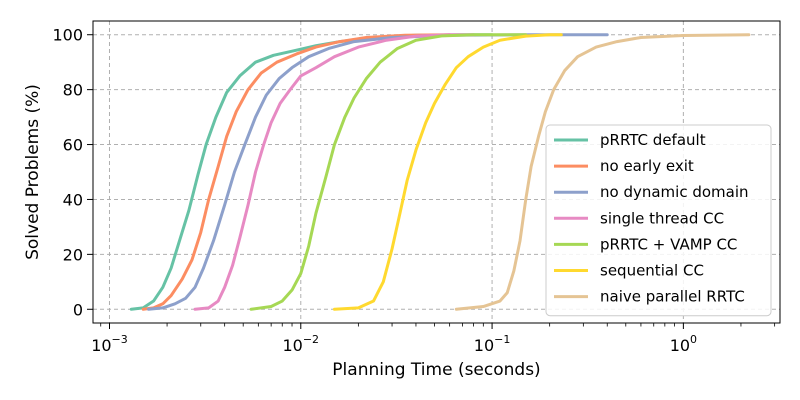  What do you see at coordinates (73, 199) in the screenshot?
I see `y-tick-label: 40` at bounding box center [73, 199].